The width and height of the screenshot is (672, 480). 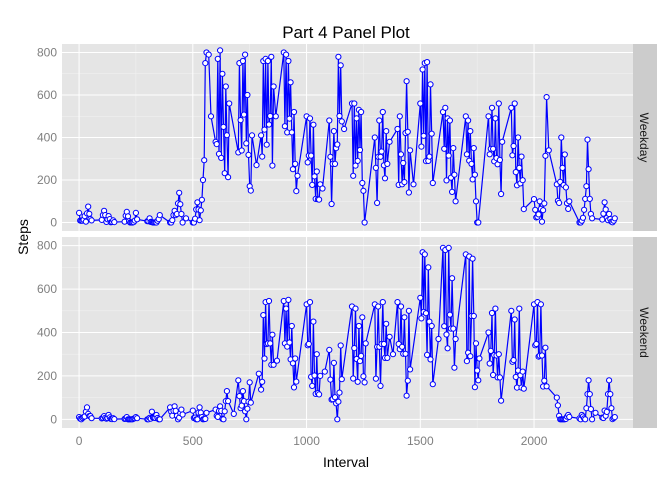 I want to click on strip-background, so click(x=645, y=332).